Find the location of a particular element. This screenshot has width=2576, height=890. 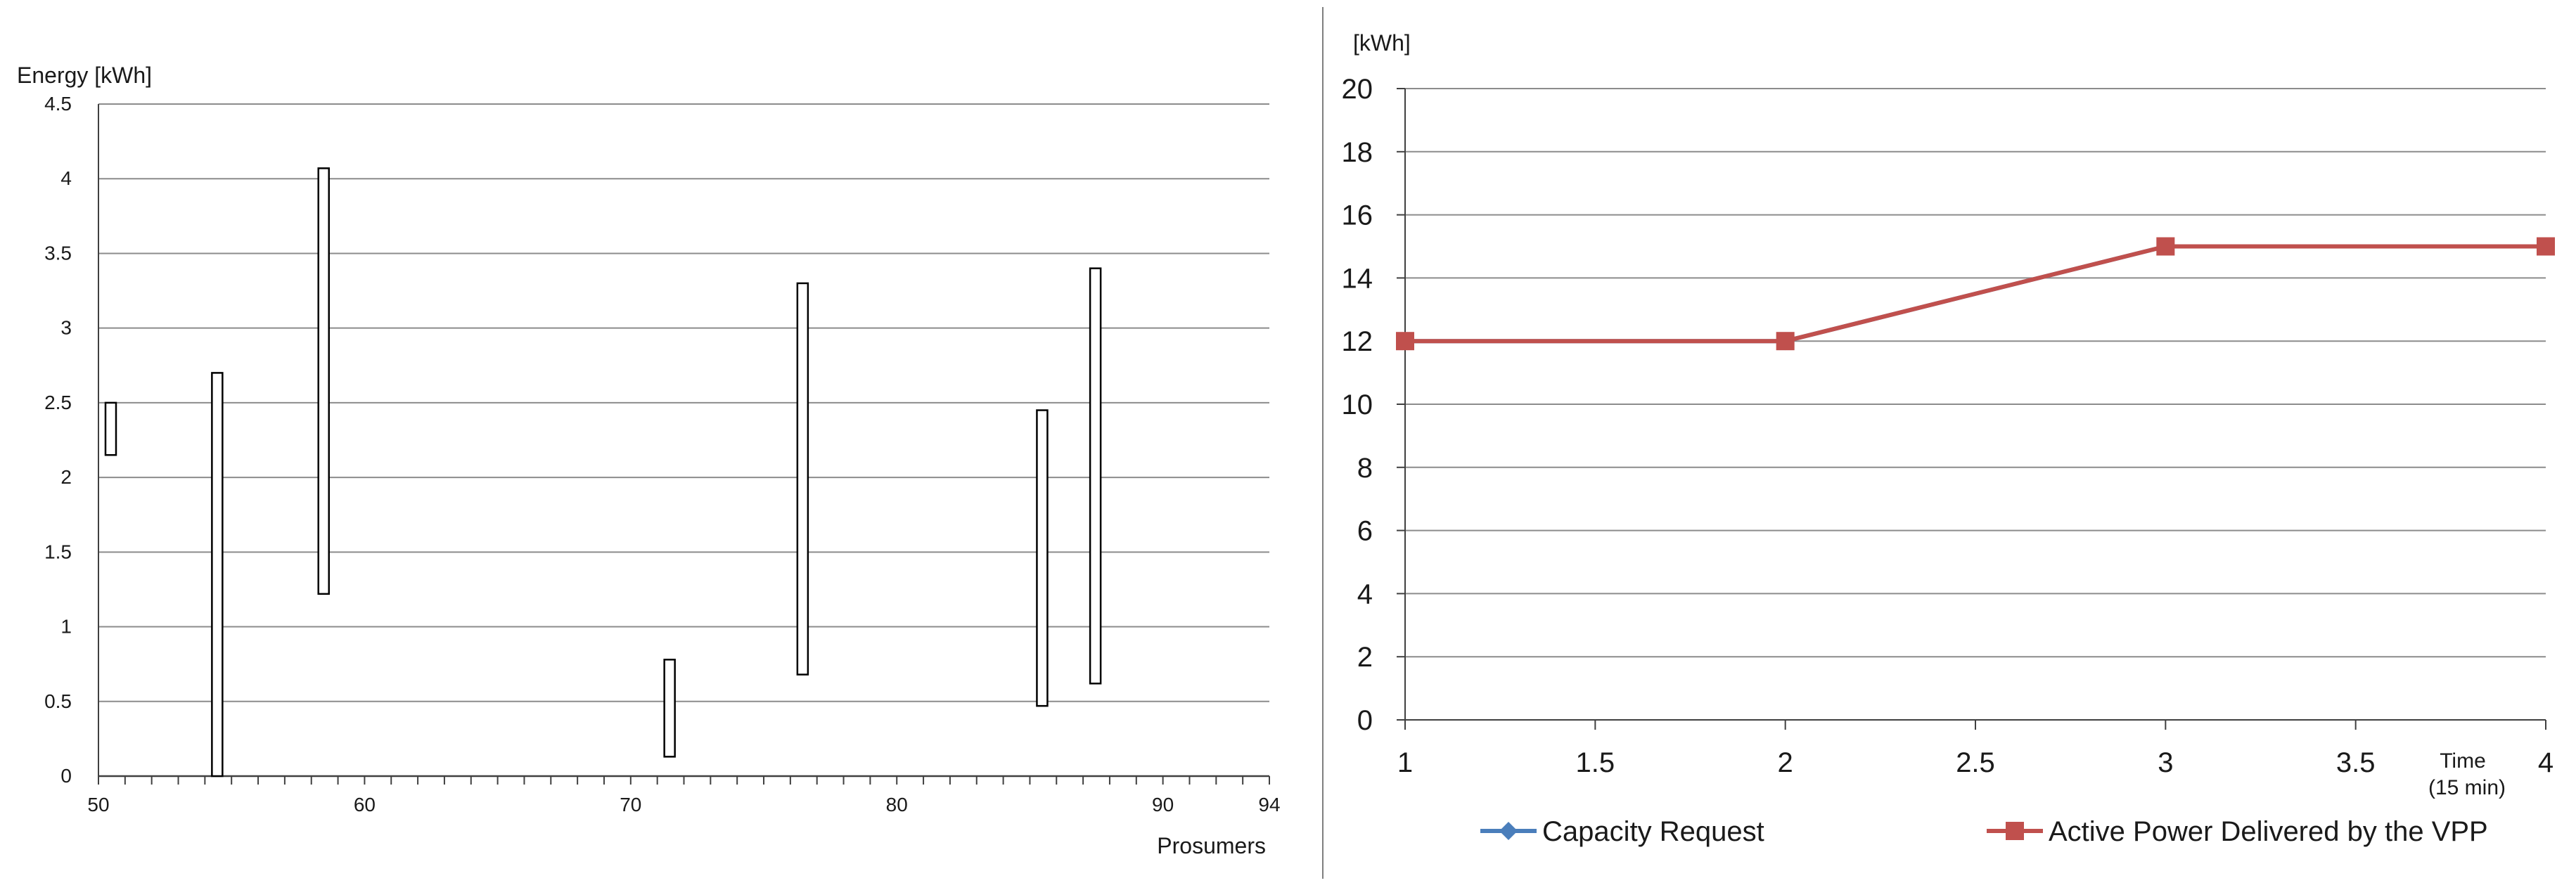

x-tick-label: 2.5 is located at coordinates (1975, 762).